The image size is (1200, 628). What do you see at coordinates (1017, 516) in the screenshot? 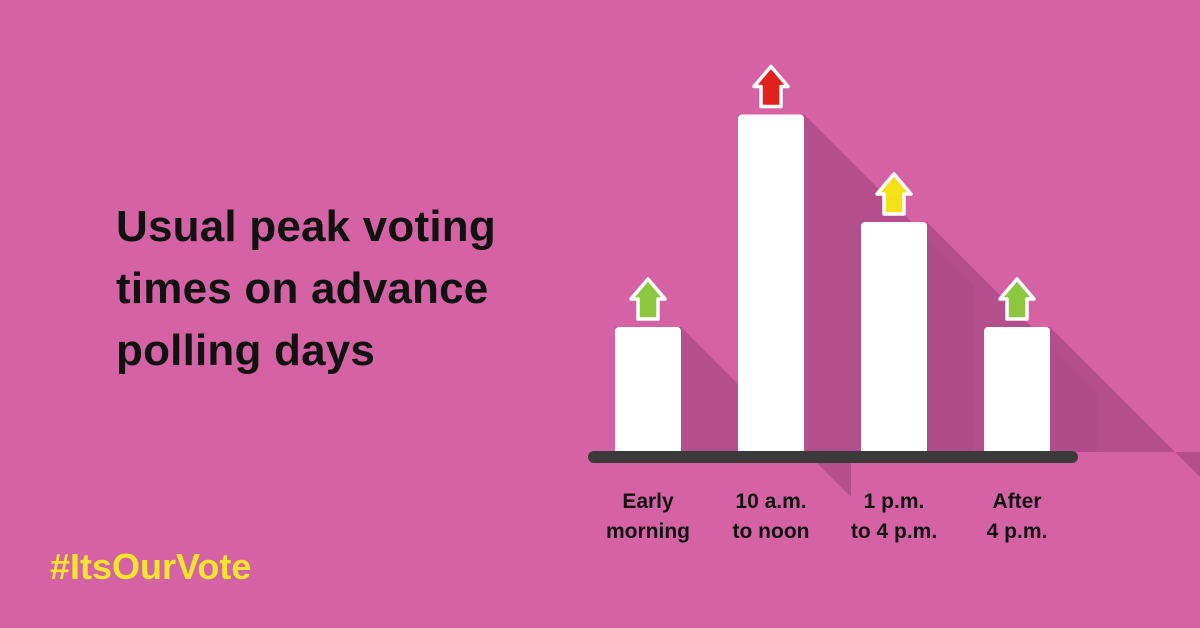
I see `category-label: After 4 p.m.` at bounding box center [1017, 516].